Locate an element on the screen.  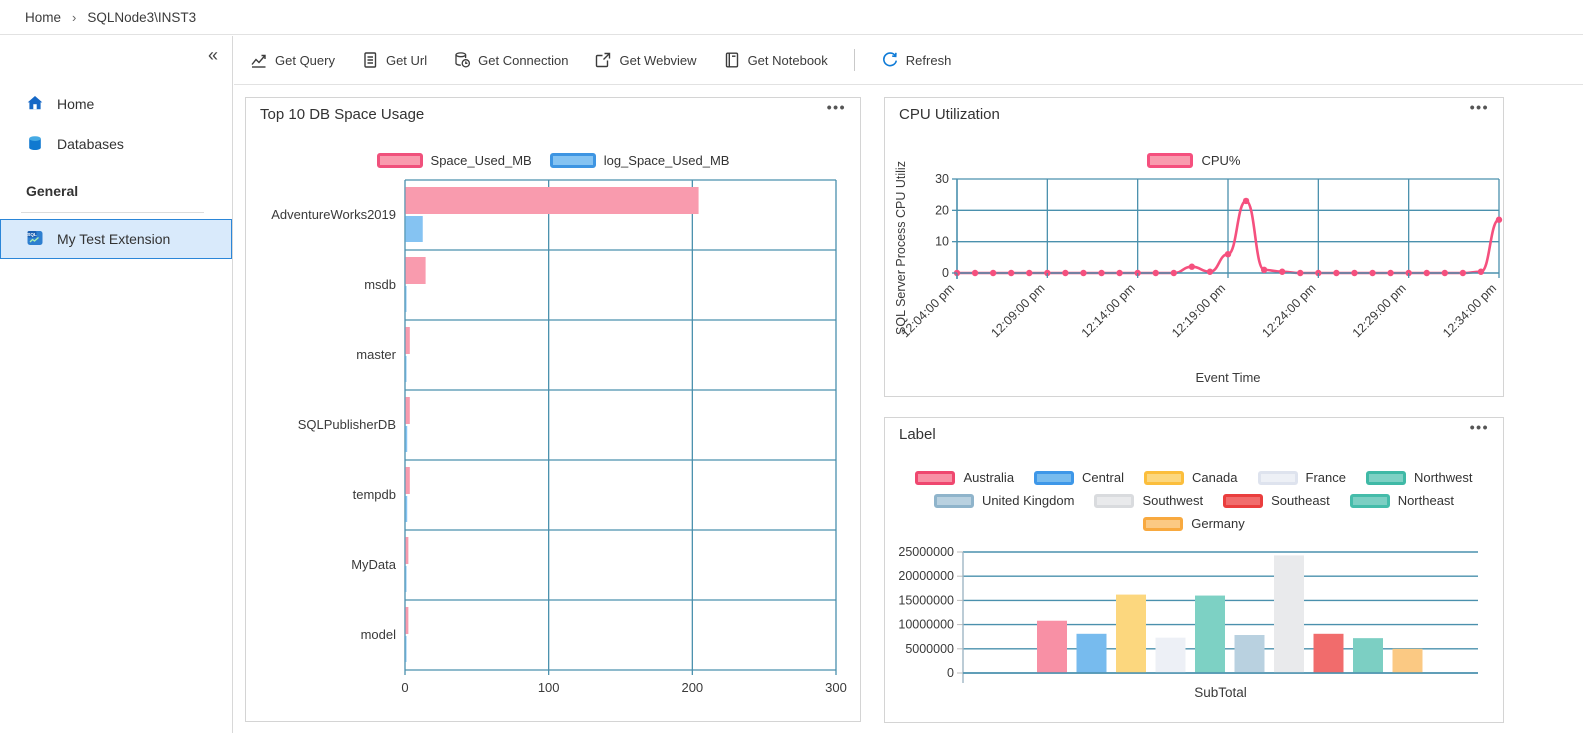
svg-text: 100 is located at coordinates (549, 687).